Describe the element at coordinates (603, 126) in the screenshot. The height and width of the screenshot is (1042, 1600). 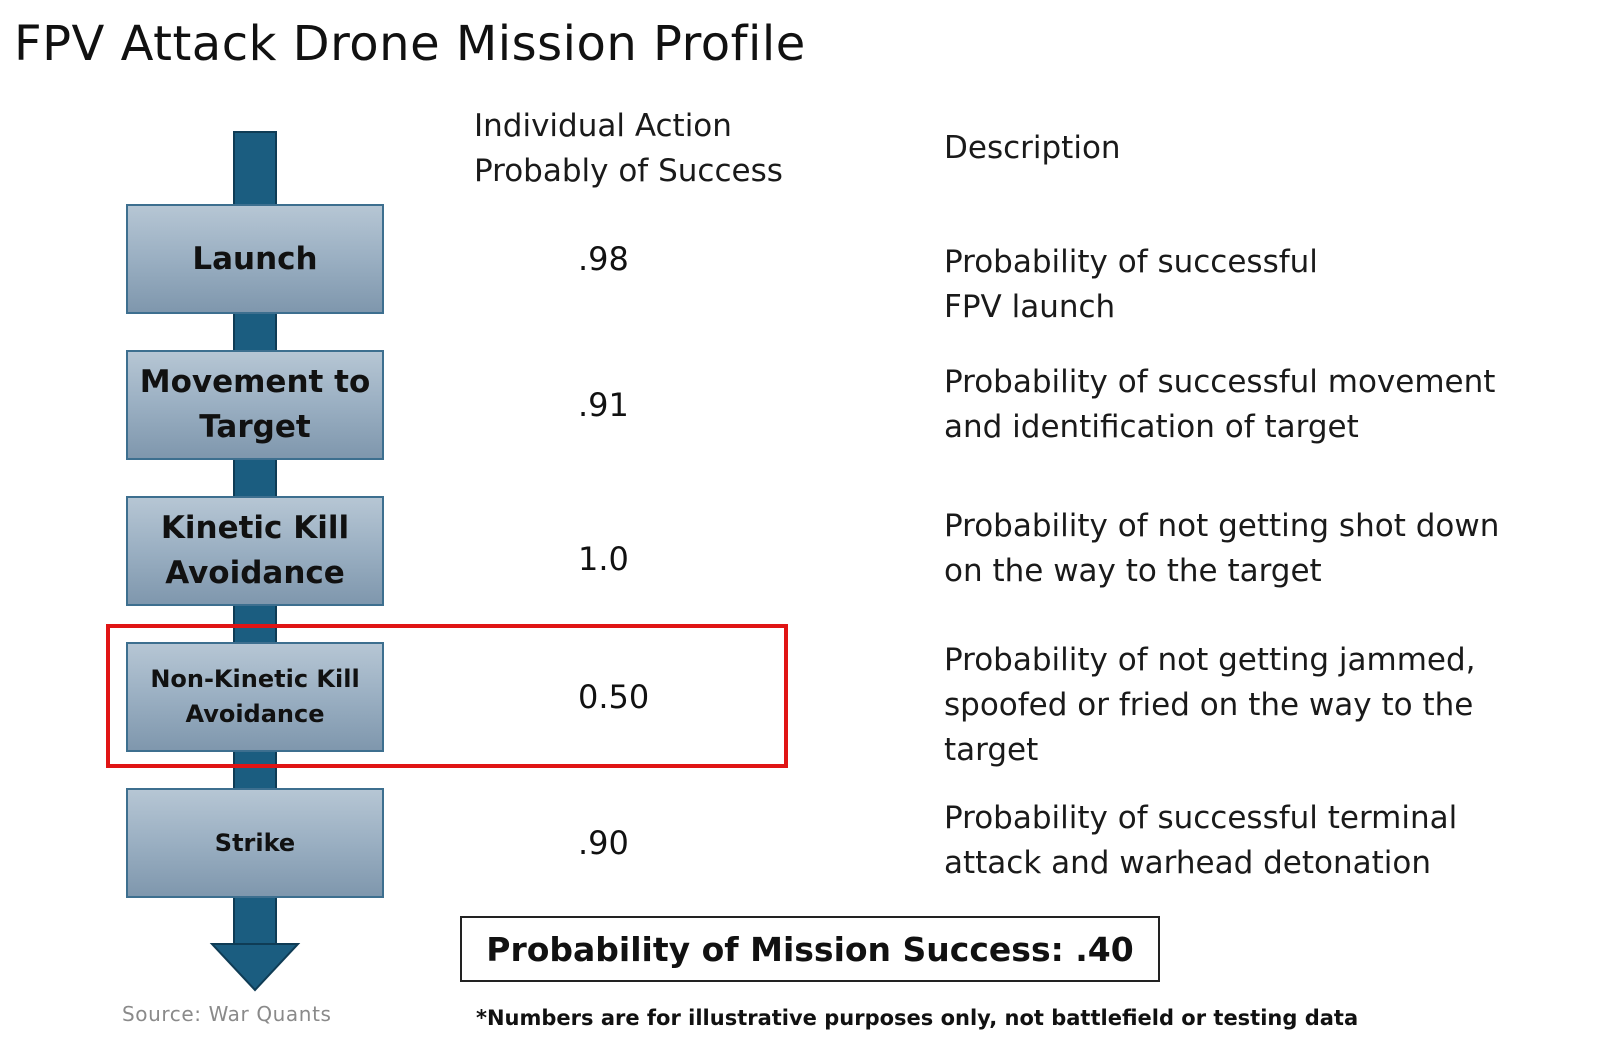
I see `probability-header-line-1: Individual Action` at that location.